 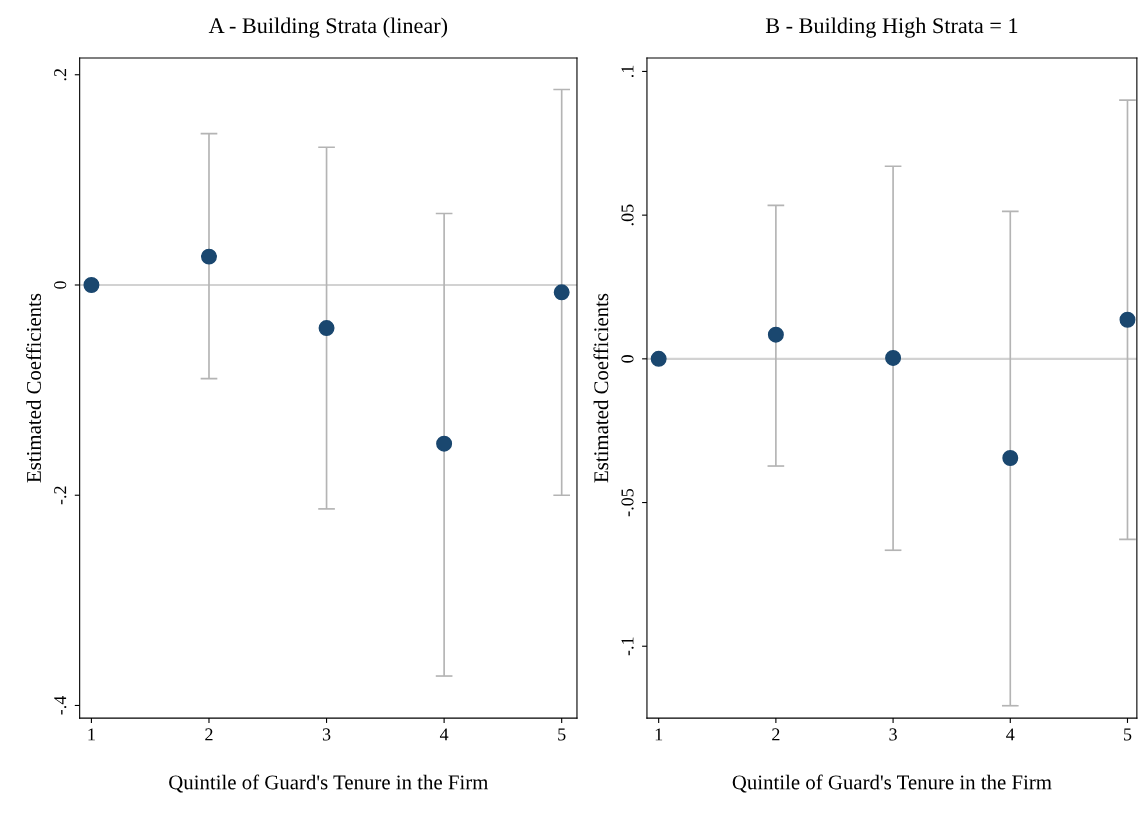 What do you see at coordinates (60, 495) in the screenshot?
I see `y-tick-label: -.2` at bounding box center [60, 495].